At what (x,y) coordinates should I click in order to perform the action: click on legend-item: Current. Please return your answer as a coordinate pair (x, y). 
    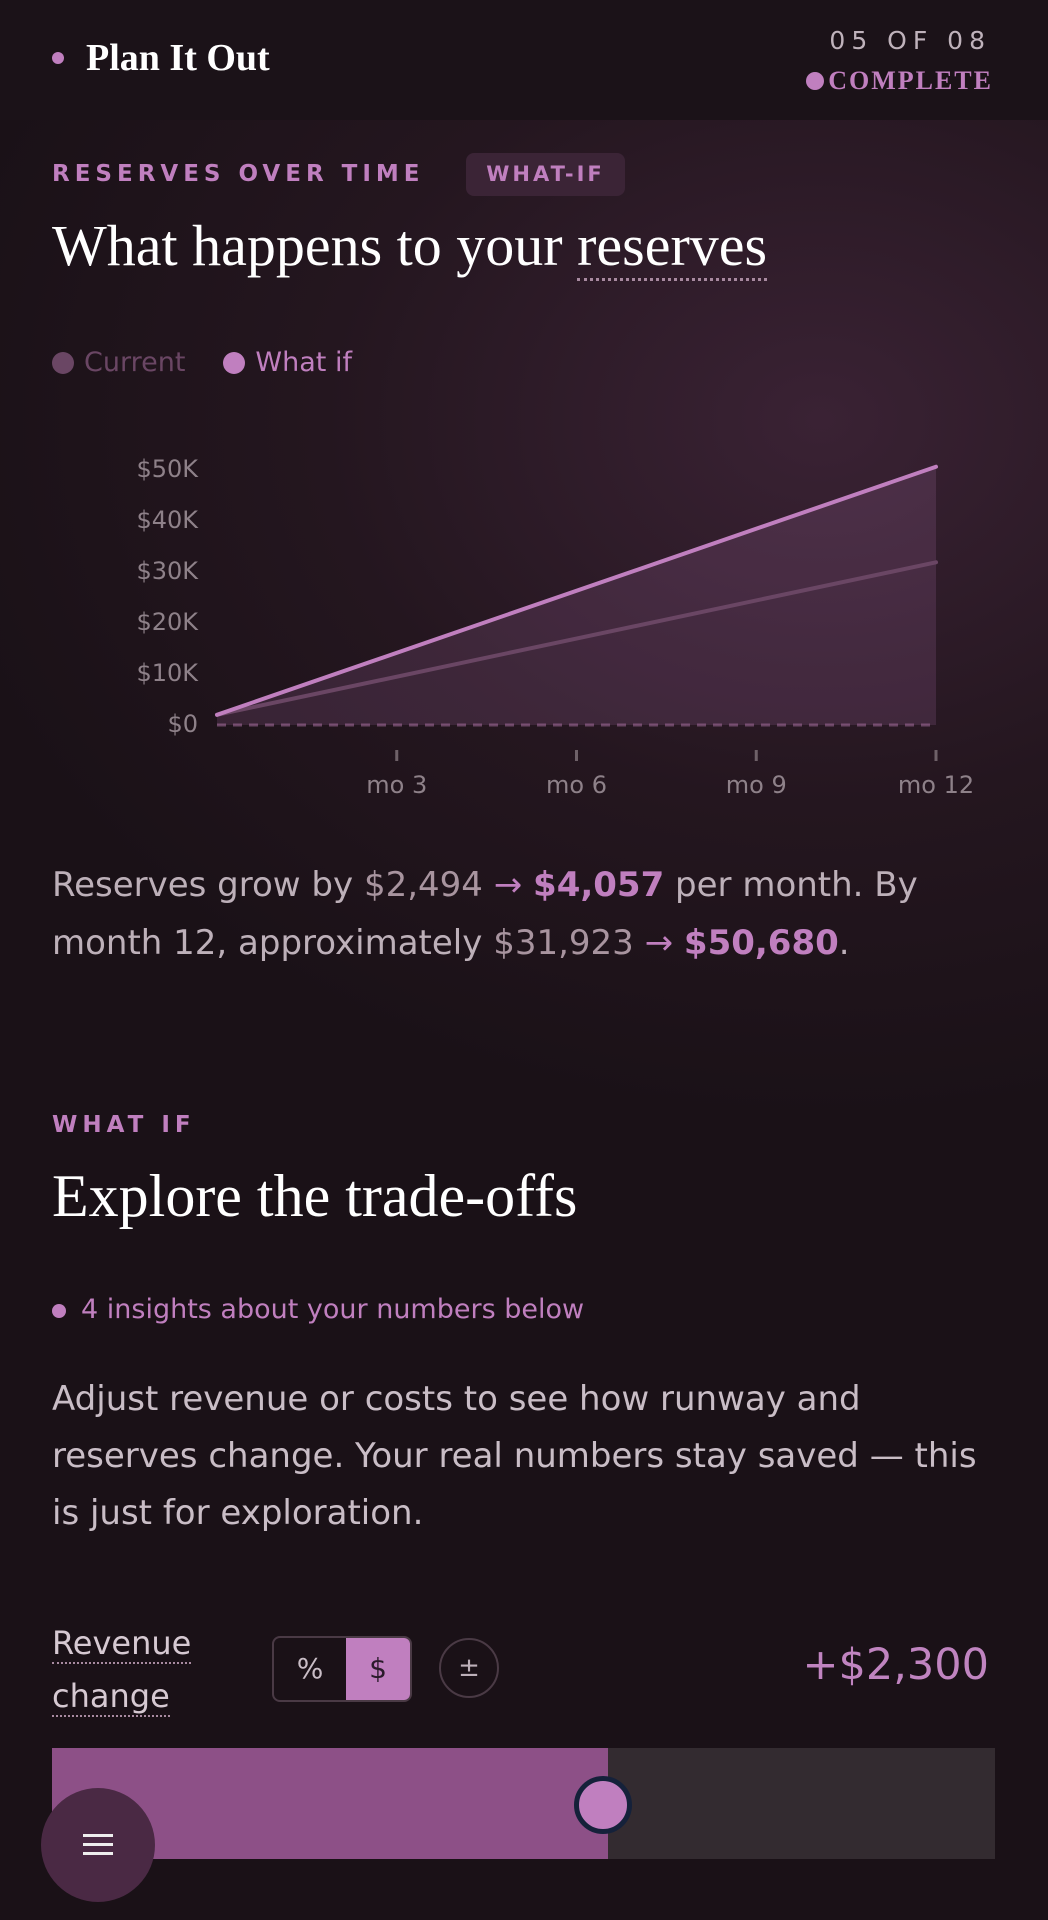
    Looking at the image, I should click on (118, 362).